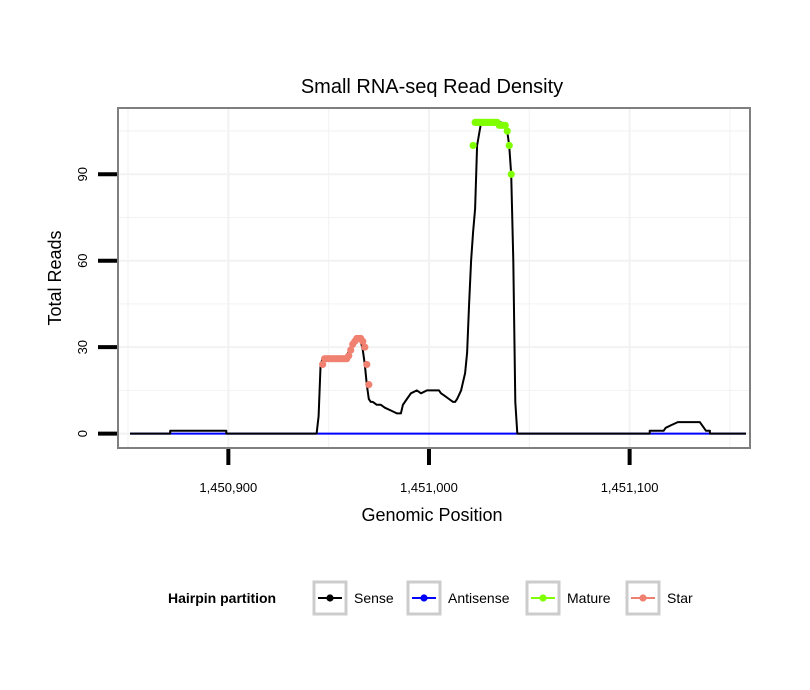 This screenshot has height=690, width=810. Describe the element at coordinates (429, 472) in the screenshot. I see `x-axis: 1,450,900 1,451,000 1,451,100` at that location.